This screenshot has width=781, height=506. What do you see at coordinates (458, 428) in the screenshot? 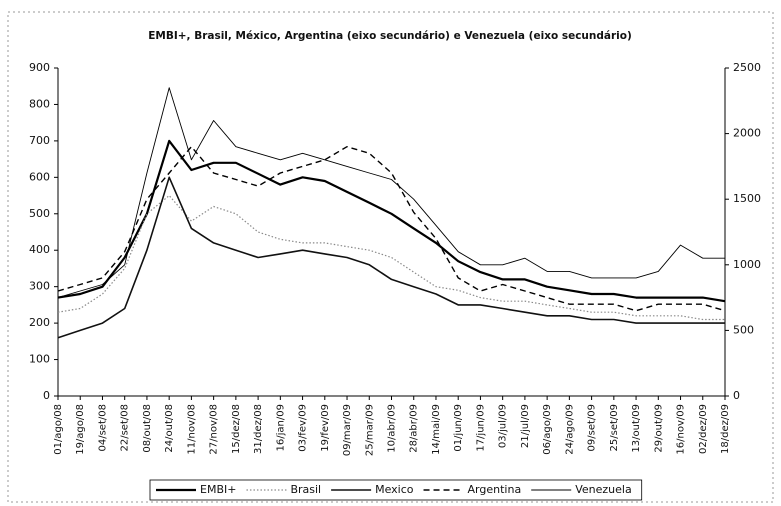
I see `x-tick-label: 01/jun/09` at bounding box center [458, 428].